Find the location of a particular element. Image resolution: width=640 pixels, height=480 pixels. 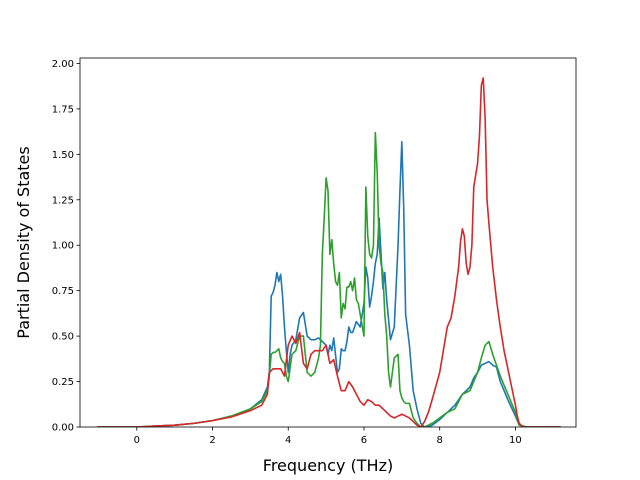

x-axis-ticks: 0 2 4 6 8 10 is located at coordinates (328, 436).